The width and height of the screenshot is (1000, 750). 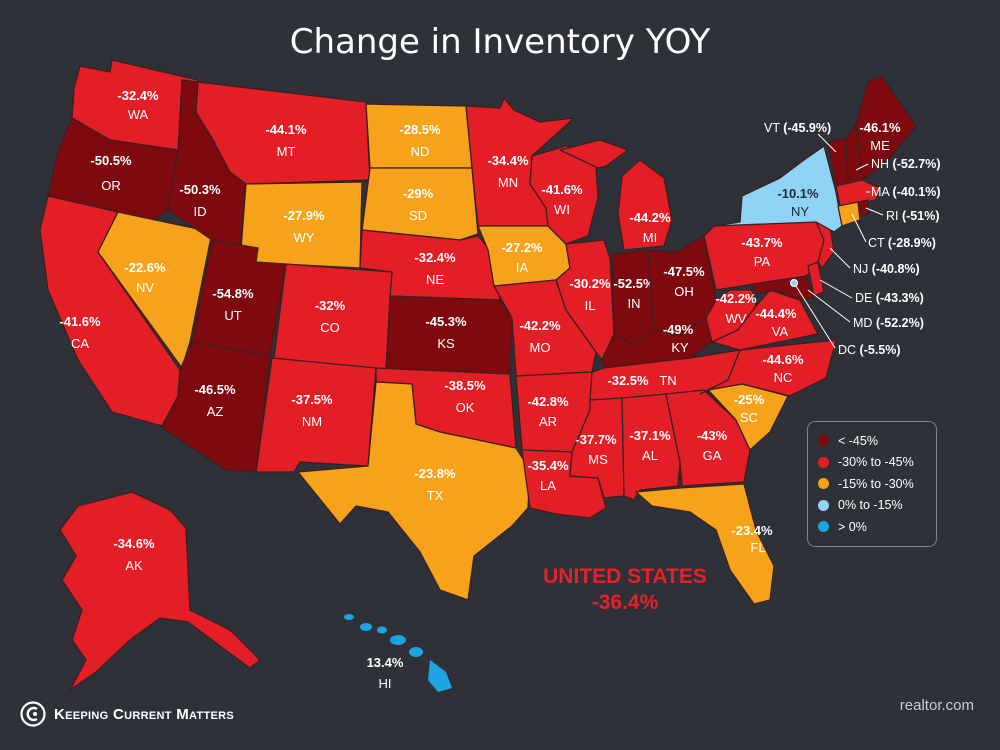 I want to click on state-mo: -42.2% MO, so click(x=545, y=328).